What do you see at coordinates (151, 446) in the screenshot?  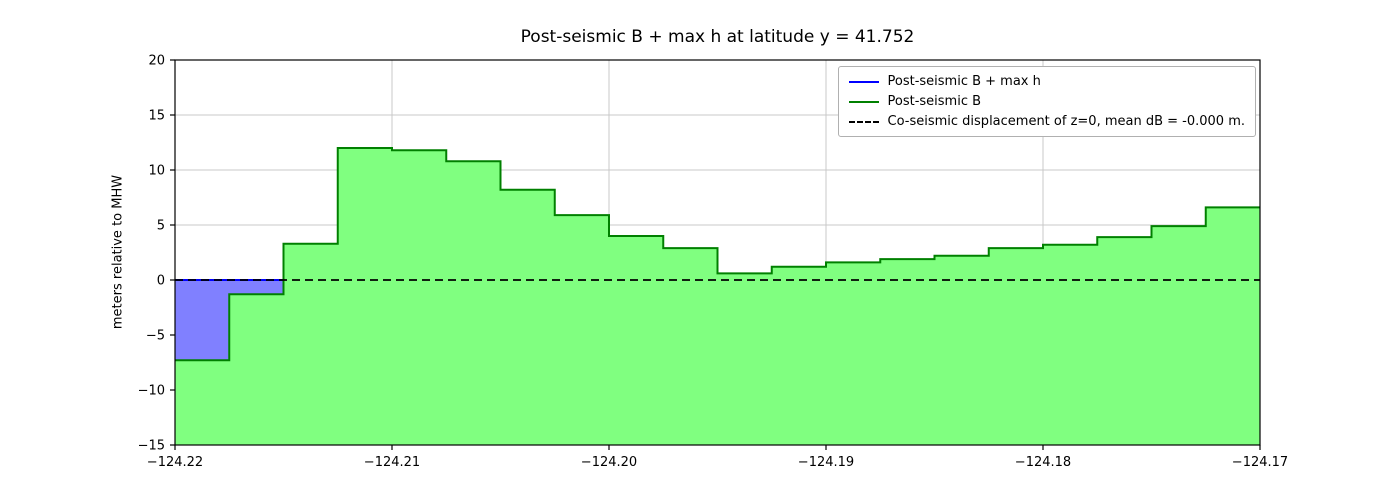 I see `y-tick-label: −15` at bounding box center [151, 446].